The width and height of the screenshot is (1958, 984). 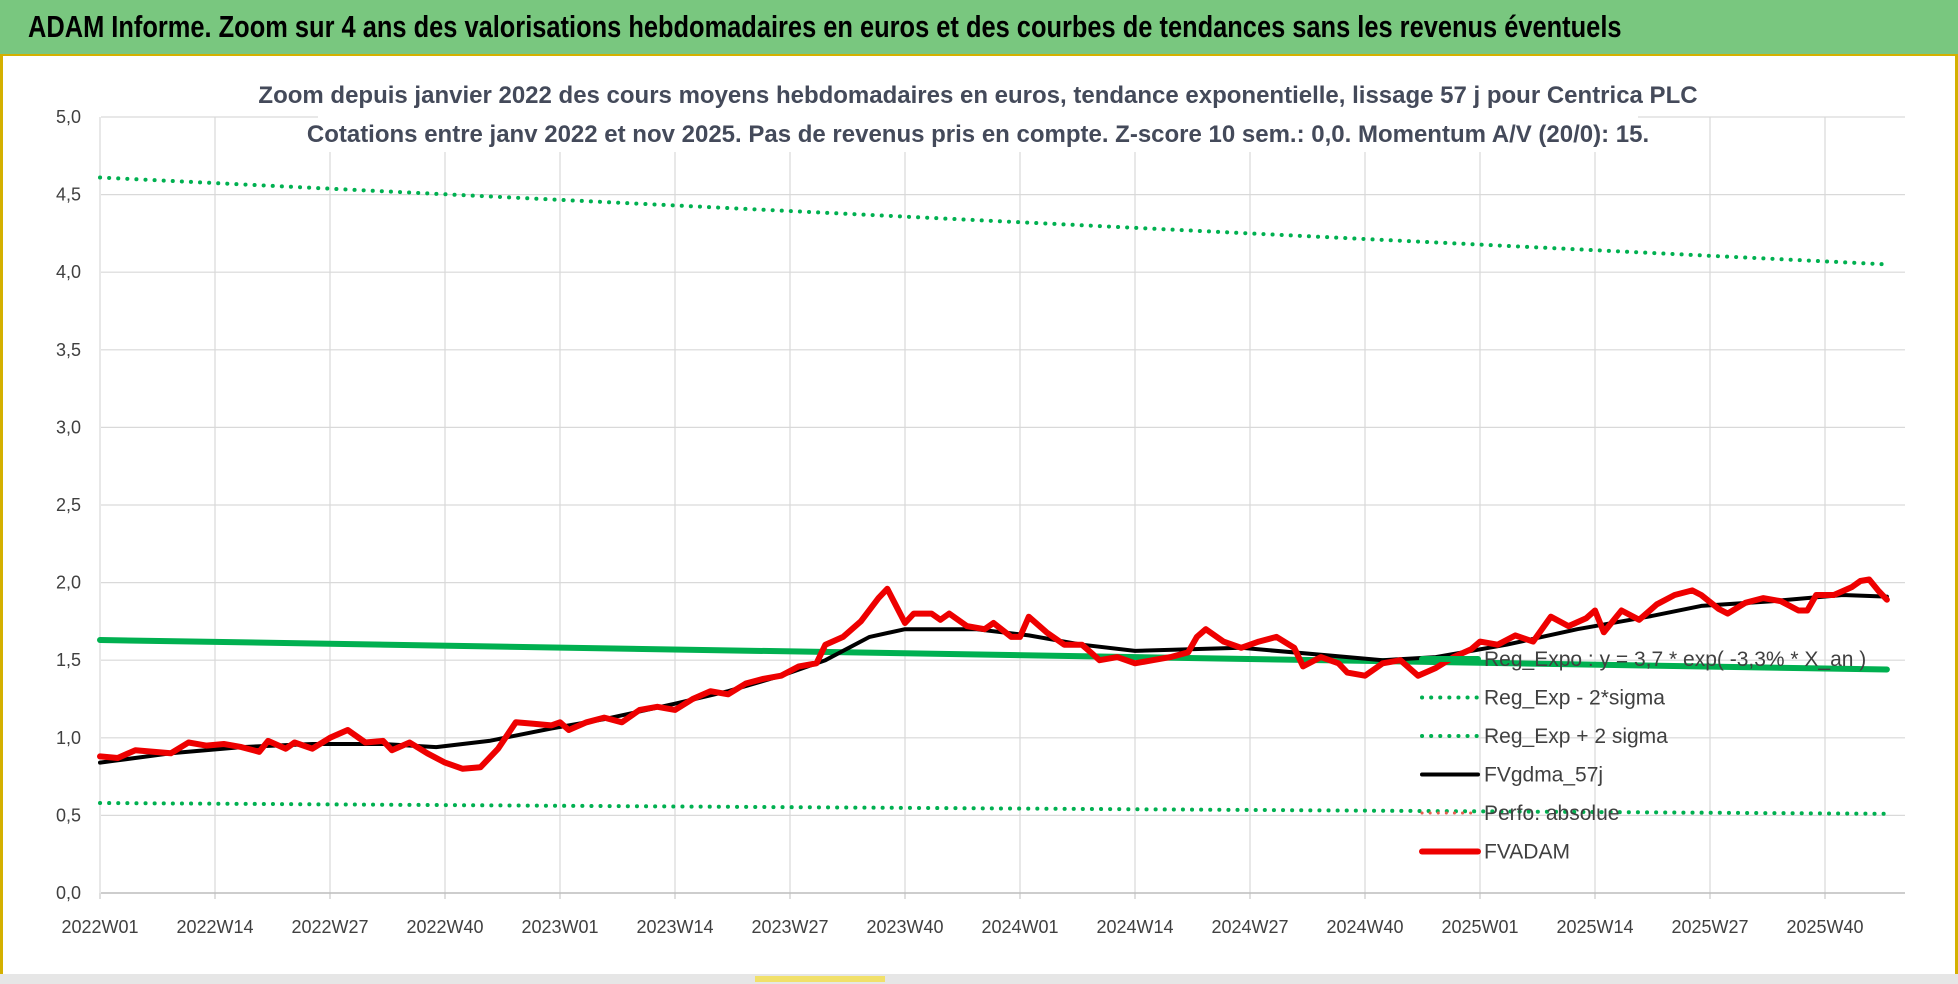 What do you see at coordinates (674, 927) in the screenshot?
I see `x-tick-label: 2023W14` at bounding box center [674, 927].